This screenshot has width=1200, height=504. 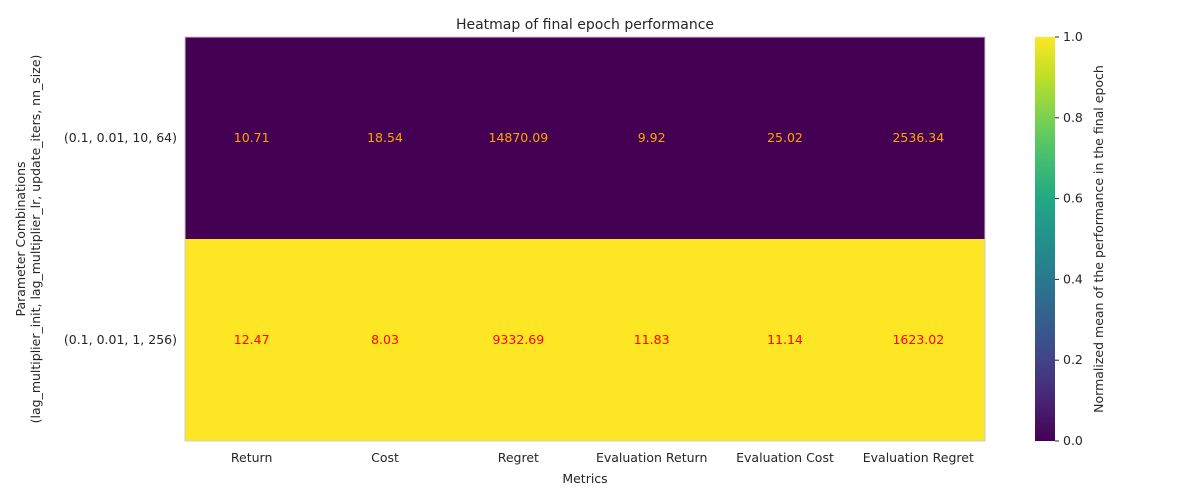 I want to click on cell-value: 11.83, so click(x=652, y=339).